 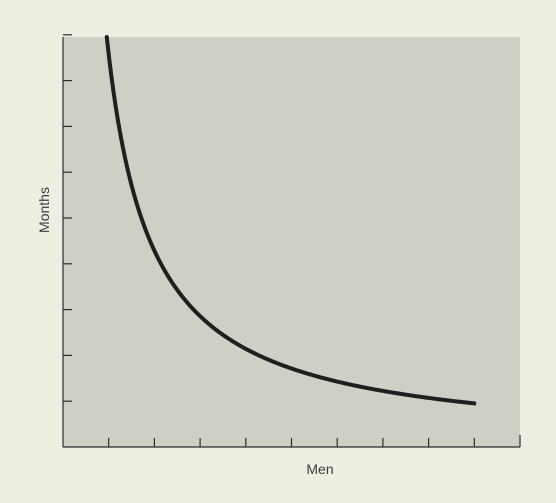 What do you see at coordinates (44, 210) in the screenshot?
I see `y-axis-label: Months` at bounding box center [44, 210].